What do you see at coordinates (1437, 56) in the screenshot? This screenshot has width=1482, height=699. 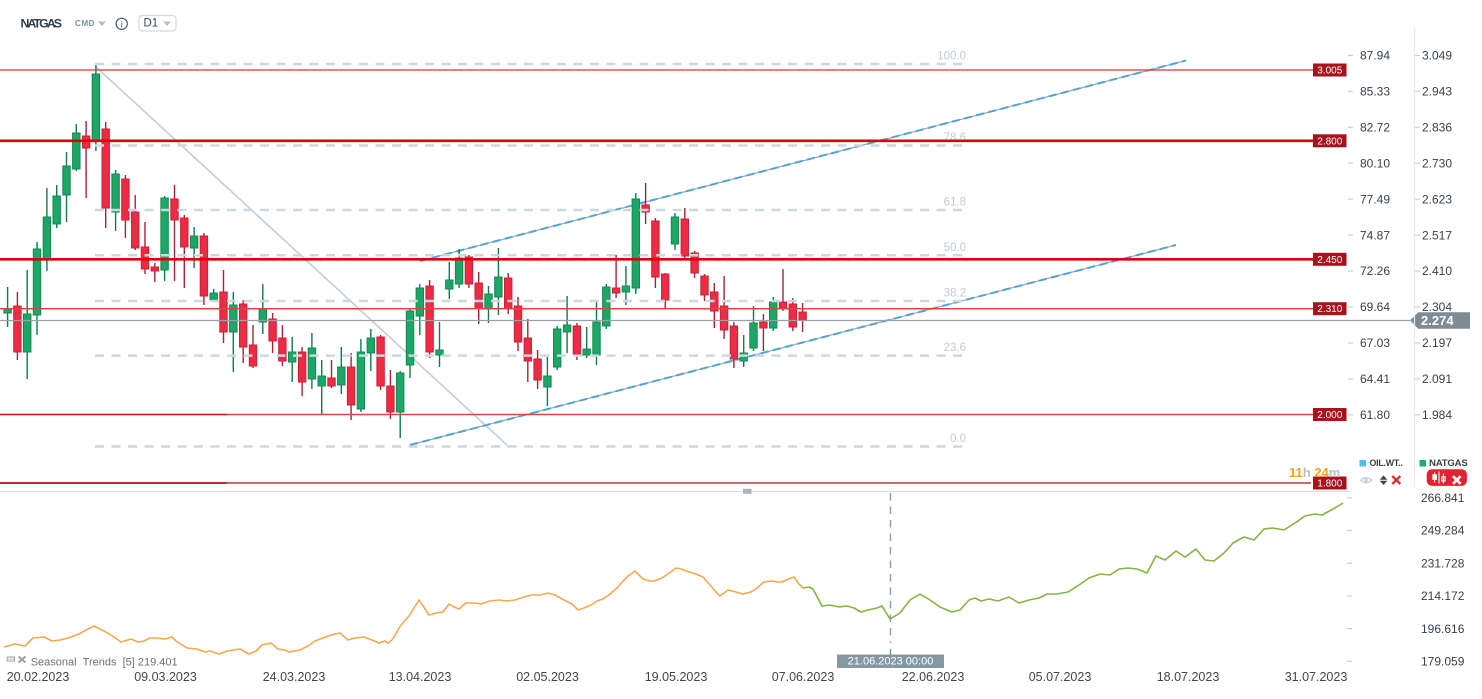 I see `svg-text: 3.049` at bounding box center [1437, 56].